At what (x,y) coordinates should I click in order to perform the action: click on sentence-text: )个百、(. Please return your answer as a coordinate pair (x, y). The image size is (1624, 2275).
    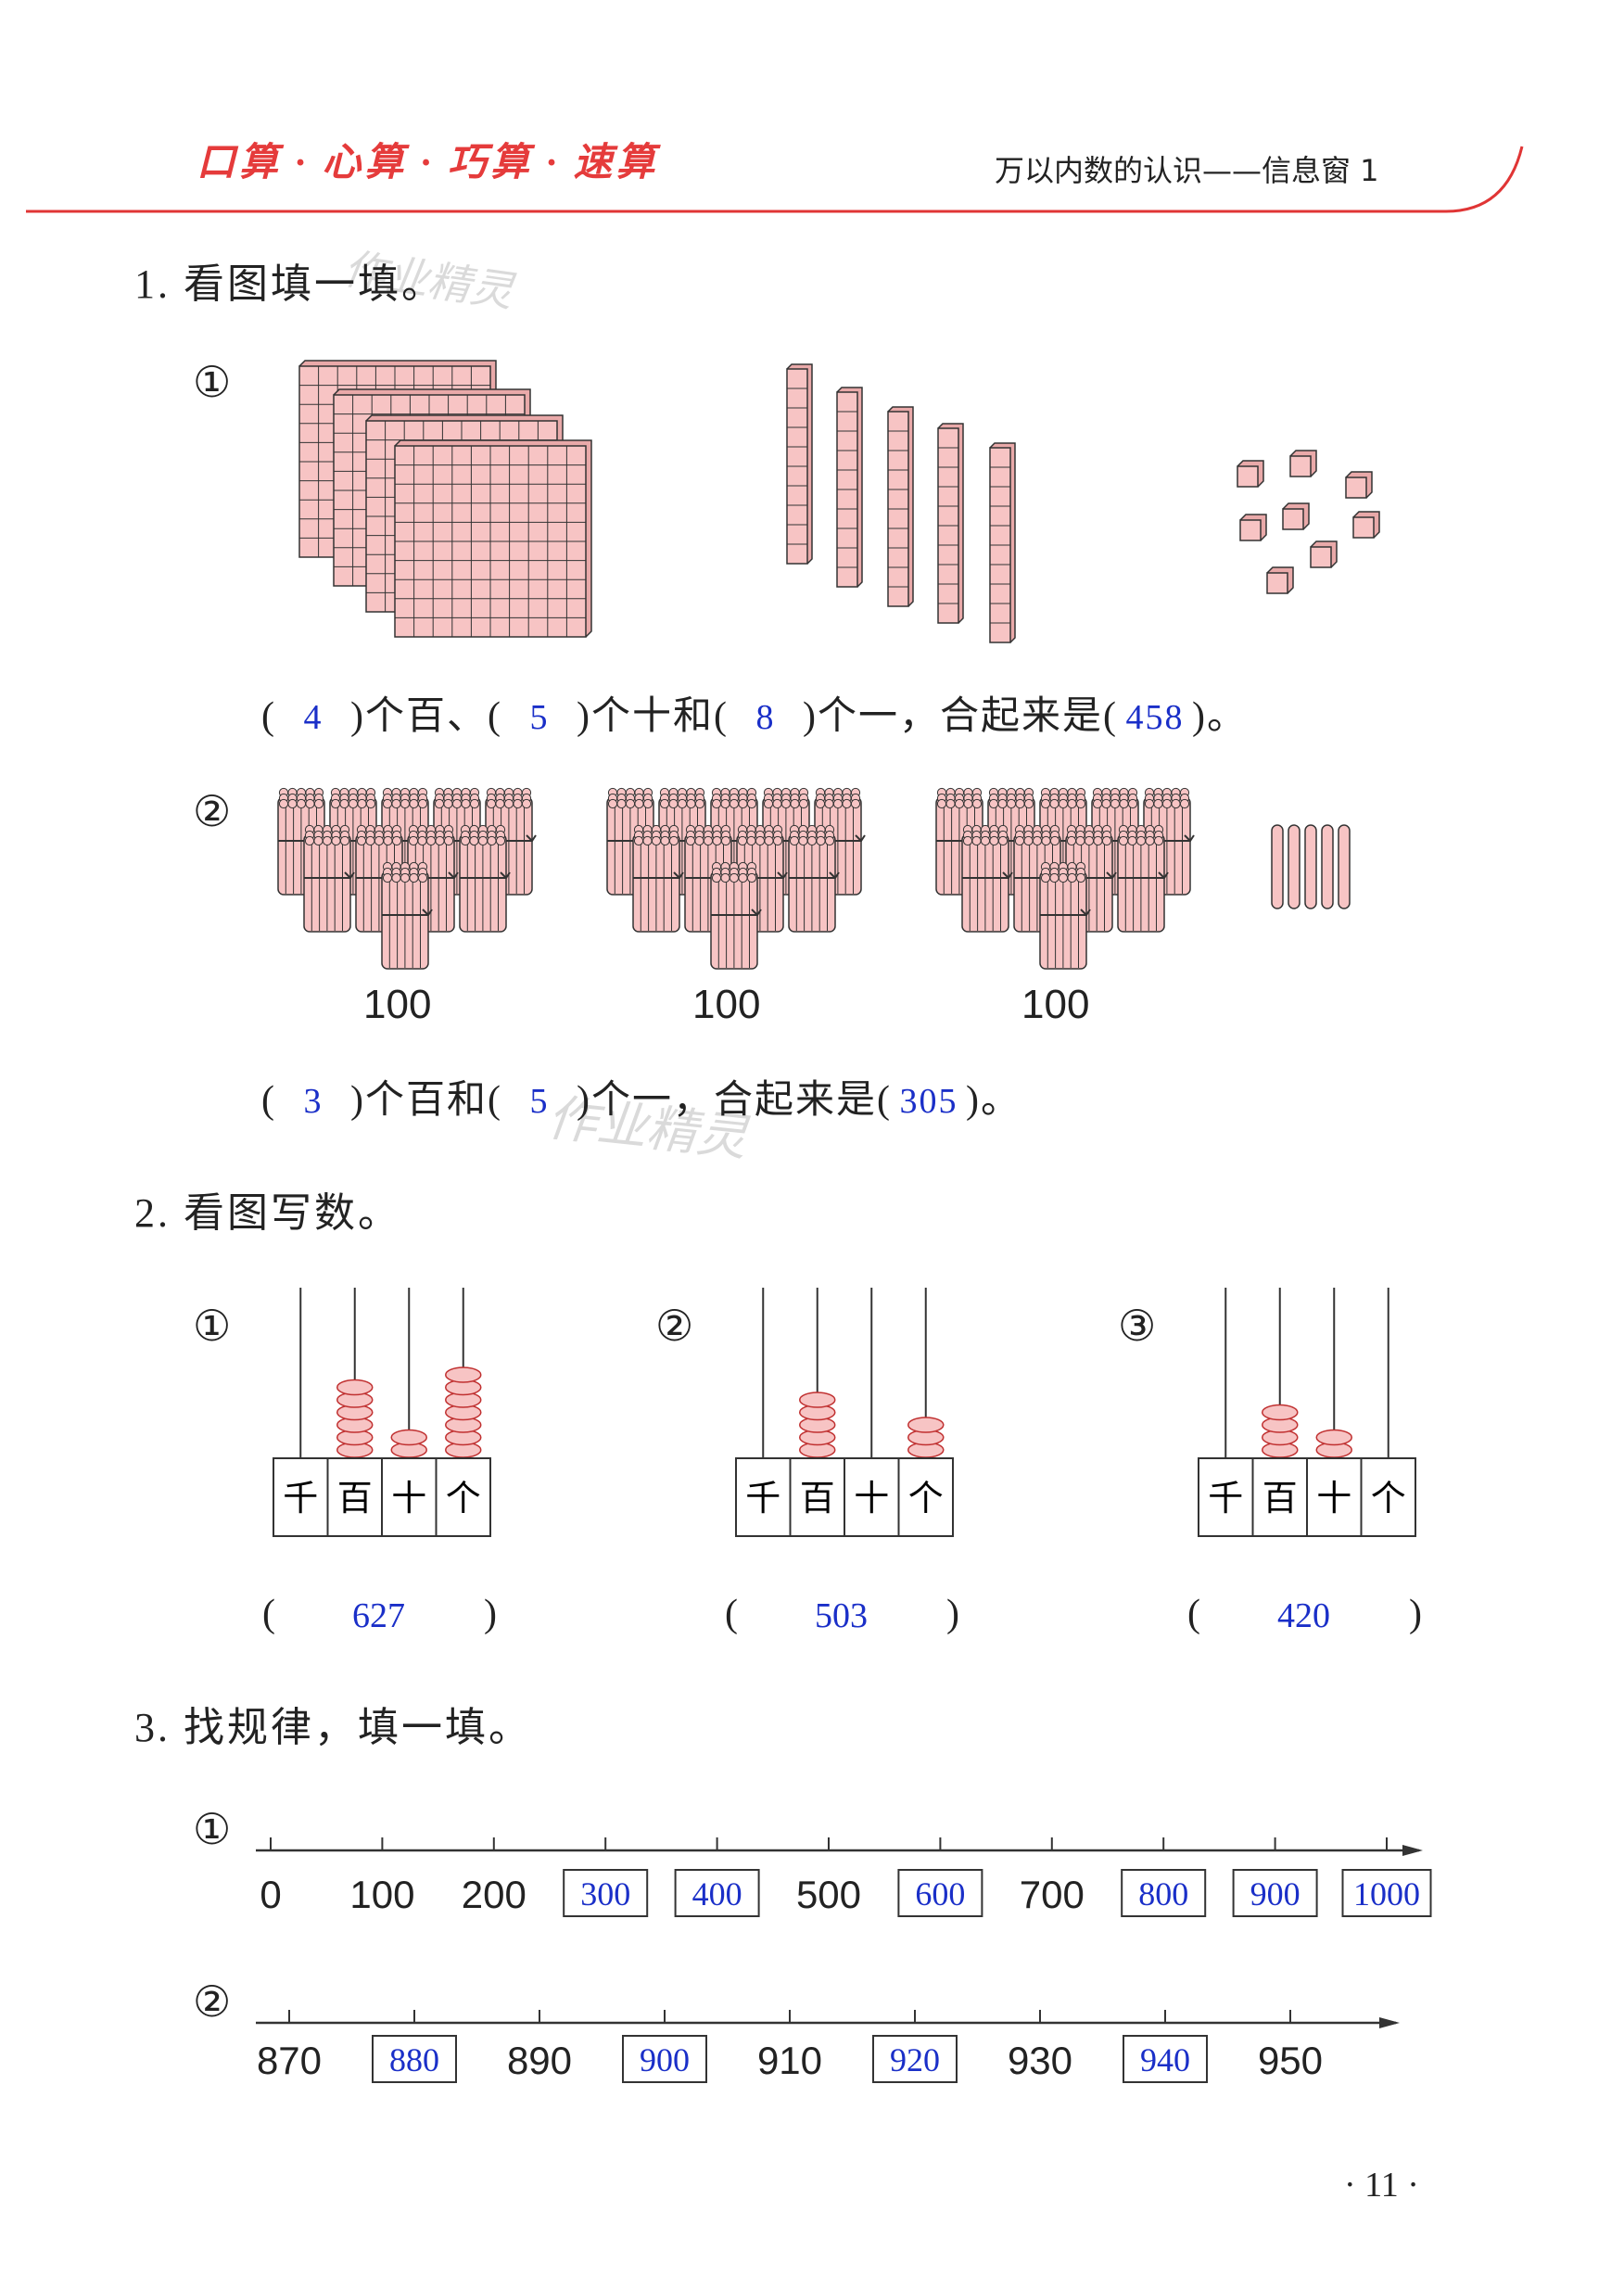
    Looking at the image, I should click on (426, 716).